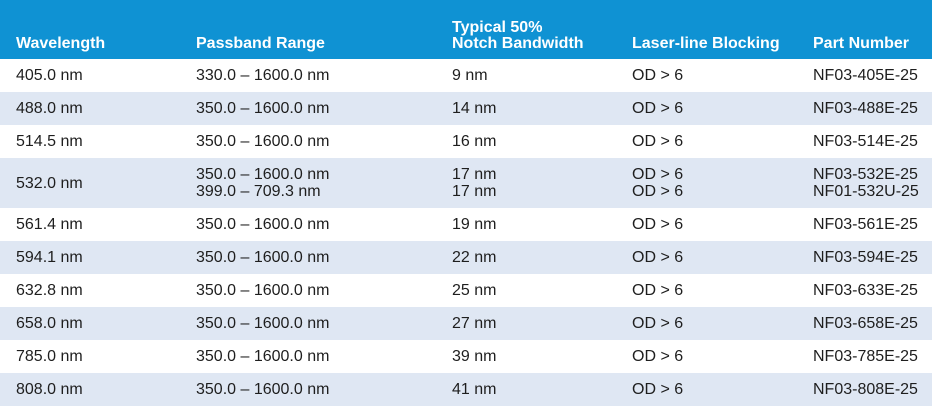  Describe the element at coordinates (61, 43) in the screenshot. I see `header-wavelength: Wavelength` at that location.